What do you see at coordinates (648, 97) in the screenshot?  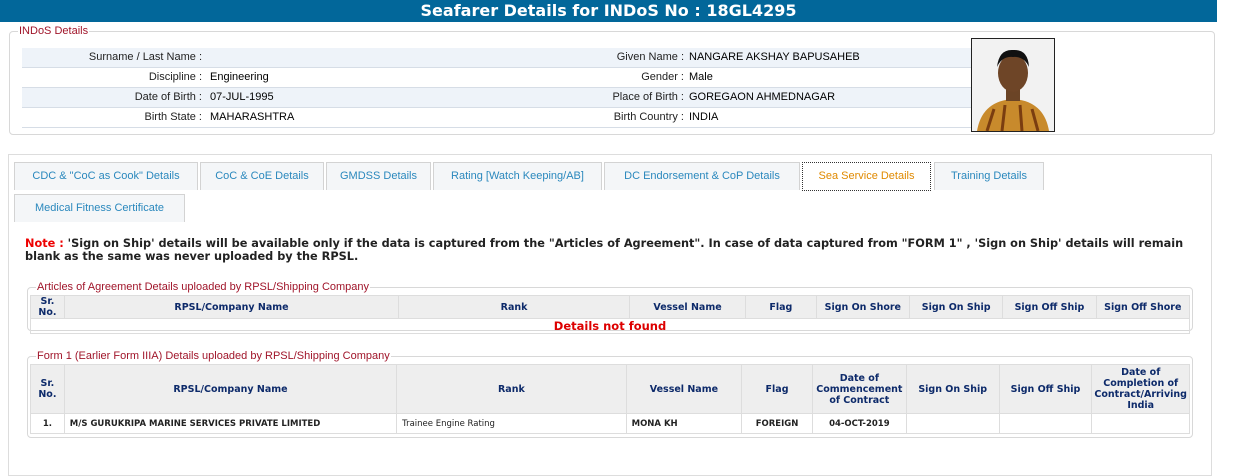 I see `label: Place of Birth :` at bounding box center [648, 97].